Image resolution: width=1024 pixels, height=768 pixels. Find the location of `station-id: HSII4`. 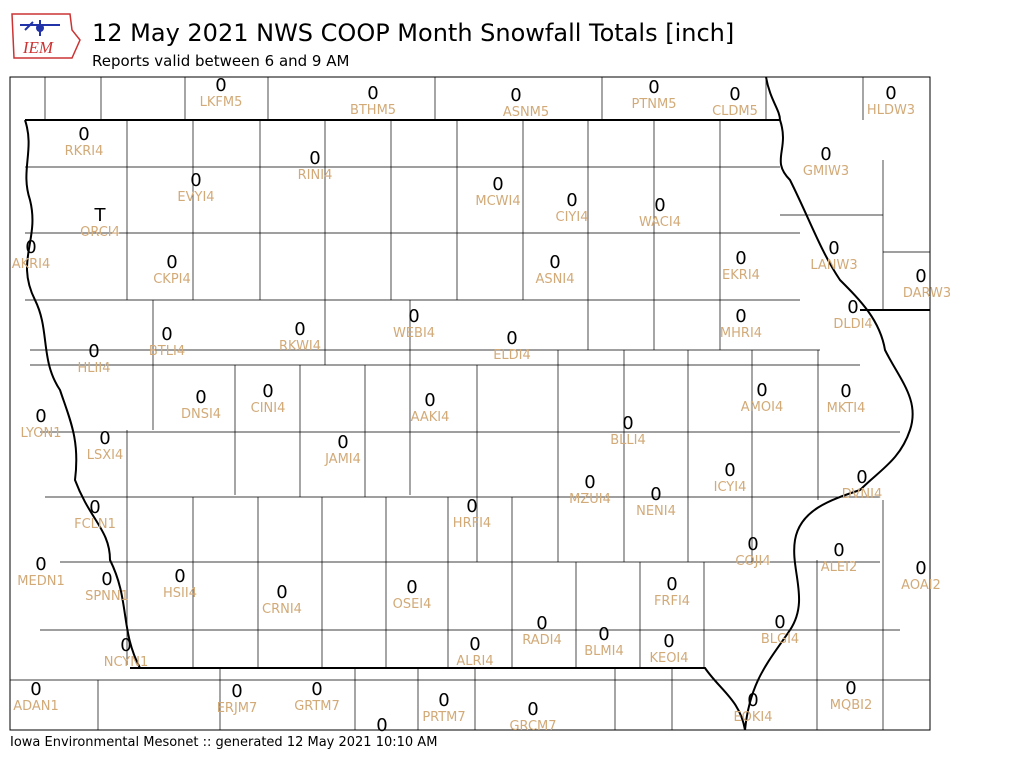

station-id: HSII4 is located at coordinates (180, 593).